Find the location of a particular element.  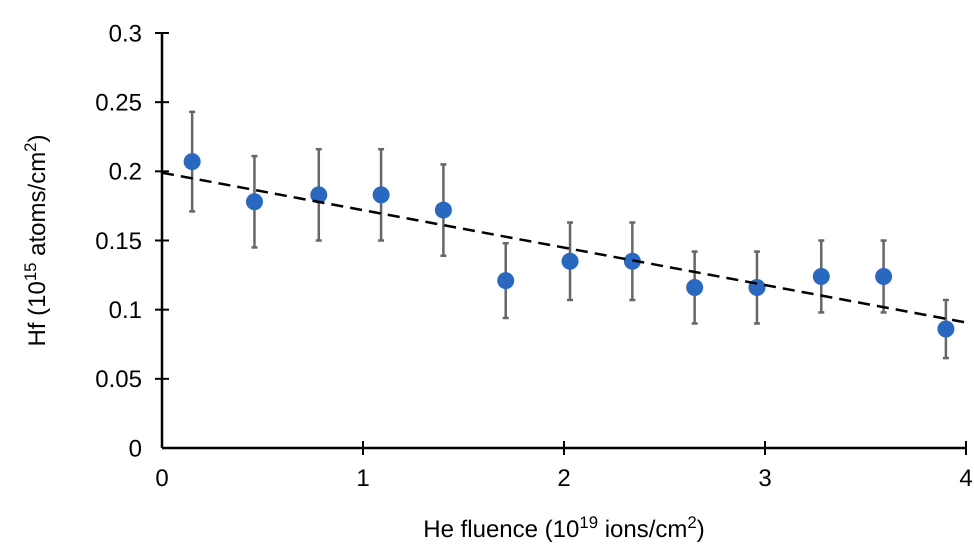

x-tick-label: 2 is located at coordinates (564, 478).